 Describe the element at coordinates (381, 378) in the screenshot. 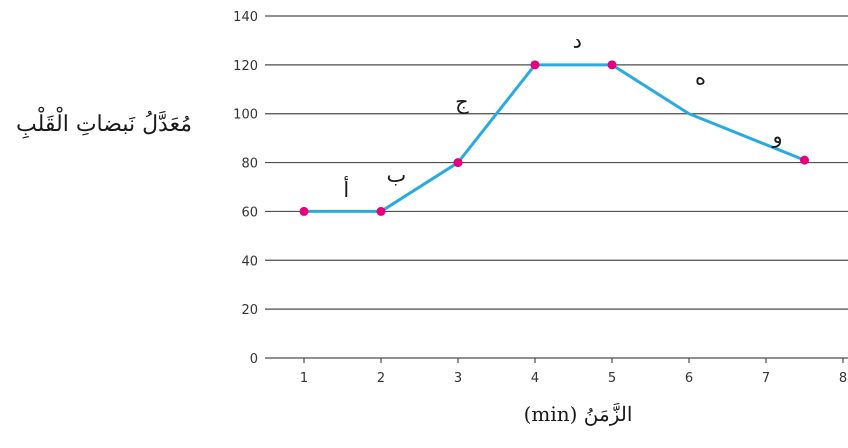

I see `x-tick-label: 2` at that location.